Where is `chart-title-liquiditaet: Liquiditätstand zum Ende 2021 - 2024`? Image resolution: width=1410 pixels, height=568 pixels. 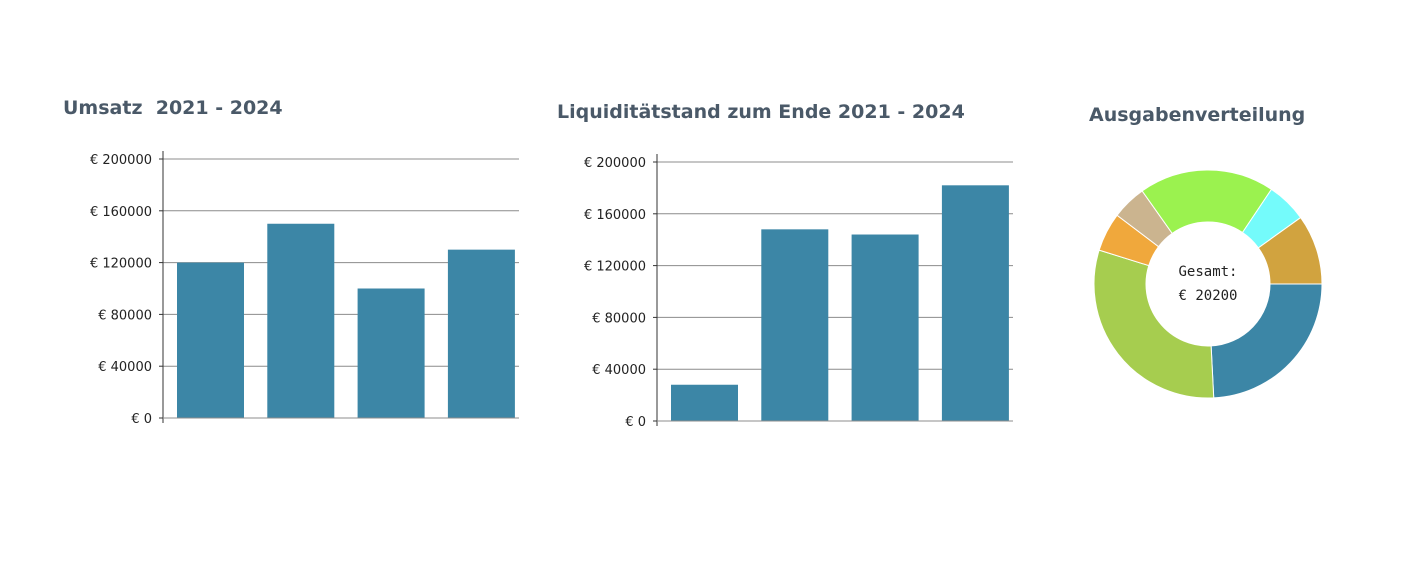
chart-title-liquiditaet: Liquiditätstand zum Ende 2021 - 2024 is located at coordinates (761, 112).